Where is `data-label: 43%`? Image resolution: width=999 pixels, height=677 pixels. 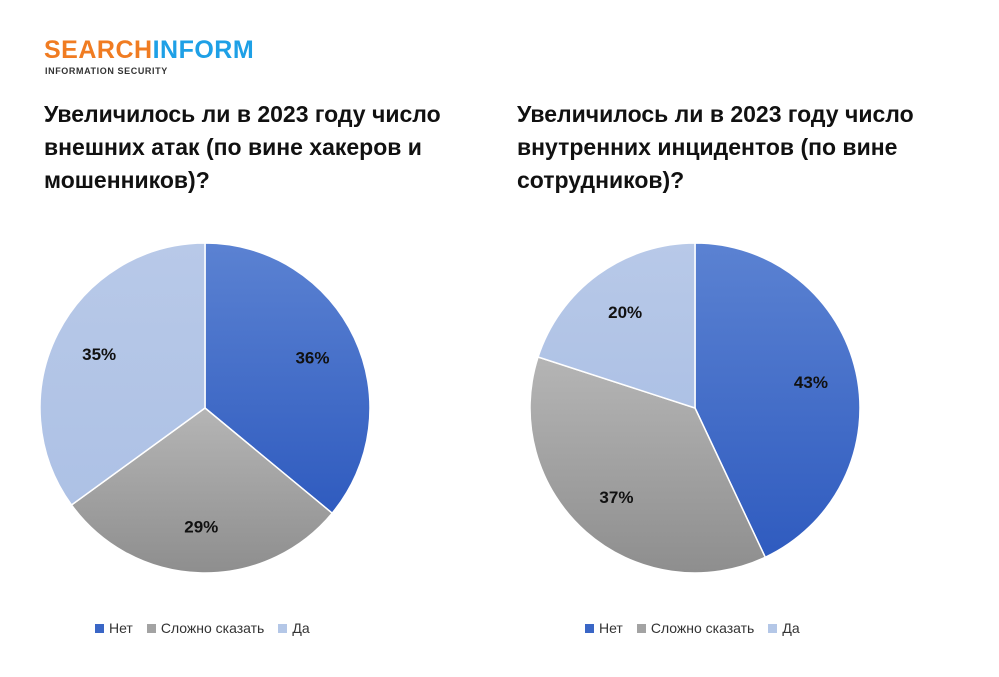
data-label: 43% is located at coordinates (811, 382).